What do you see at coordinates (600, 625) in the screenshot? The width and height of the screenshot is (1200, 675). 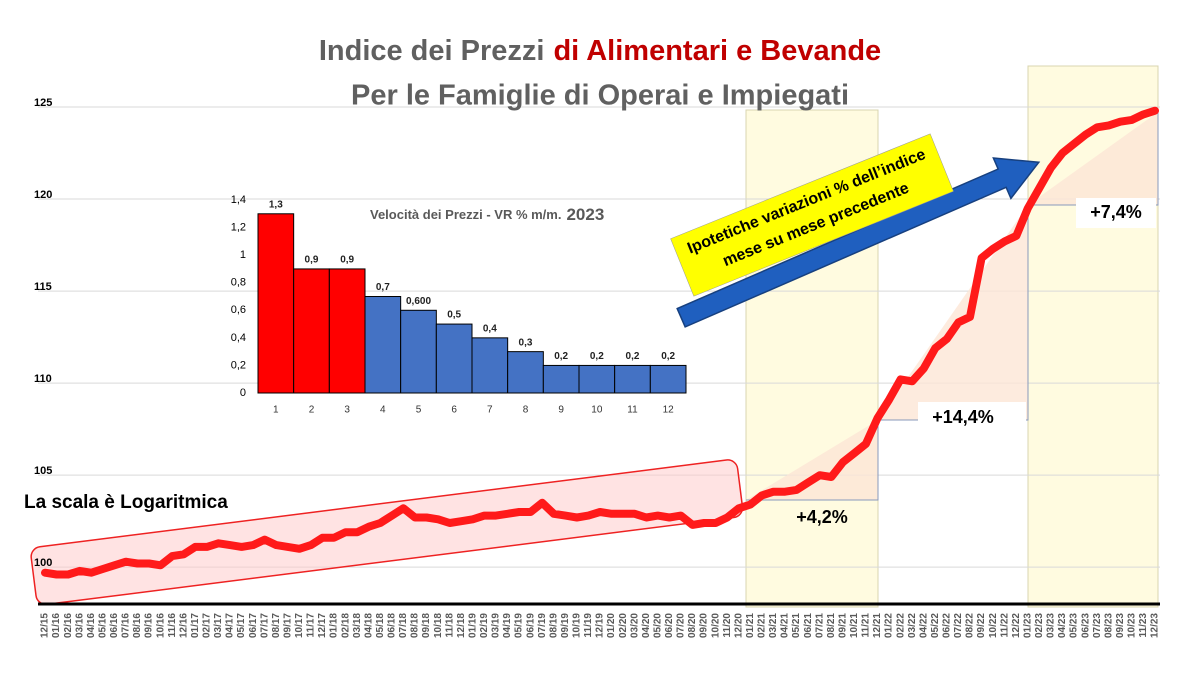 I see `x-tick-label: 12/19` at bounding box center [600, 625].